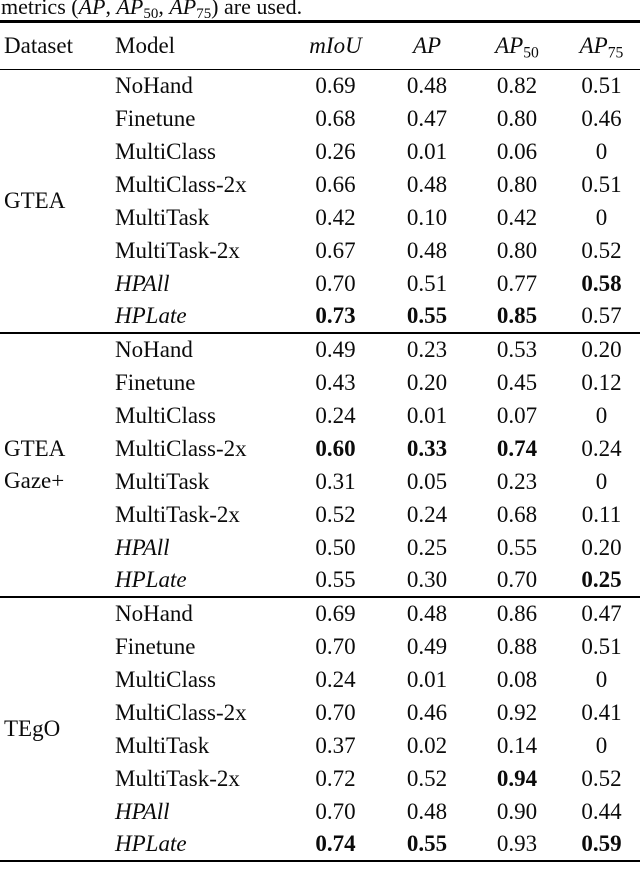  What do you see at coordinates (320, 46) in the screenshot?
I see `header-row: Dataset Model mIoU AP AP50 AP75` at bounding box center [320, 46].